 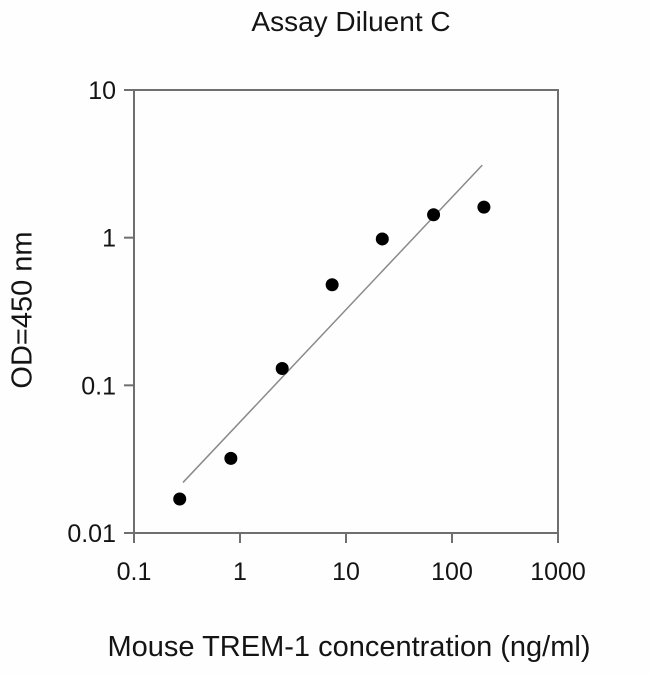 I want to click on y-tick-label: 1, so click(x=109, y=239).